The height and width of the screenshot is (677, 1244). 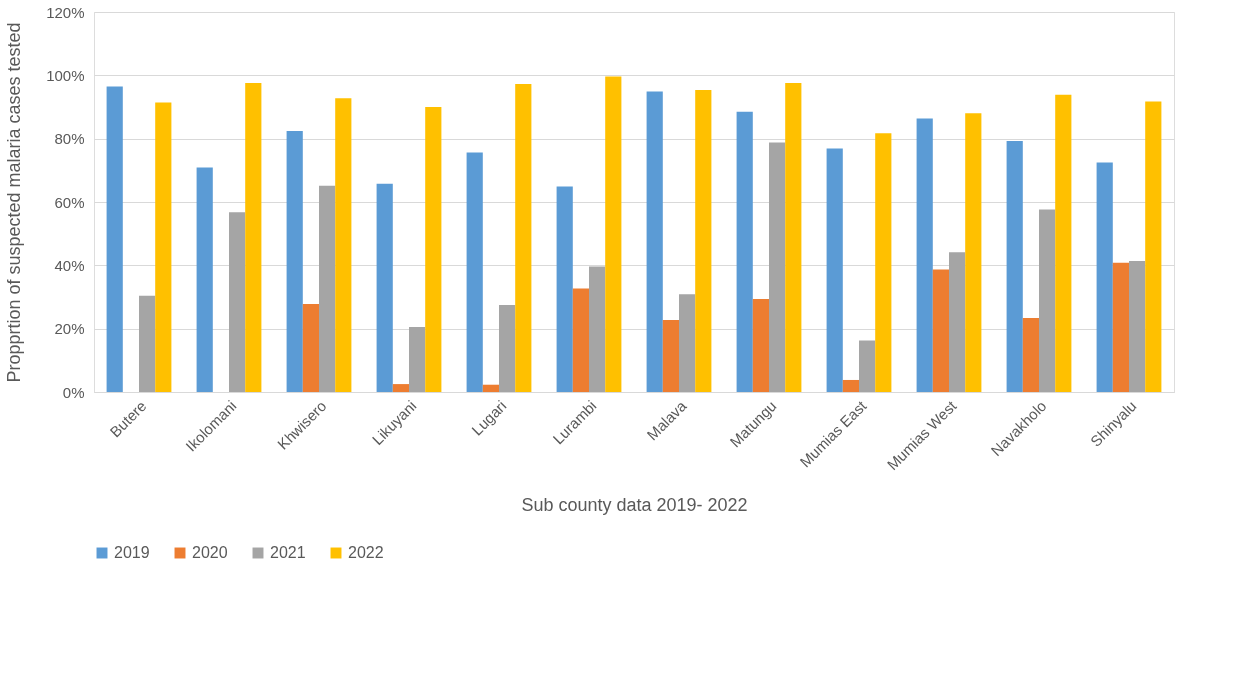 What do you see at coordinates (65, 75) in the screenshot?
I see `y-tick-label: 100%` at bounding box center [65, 75].